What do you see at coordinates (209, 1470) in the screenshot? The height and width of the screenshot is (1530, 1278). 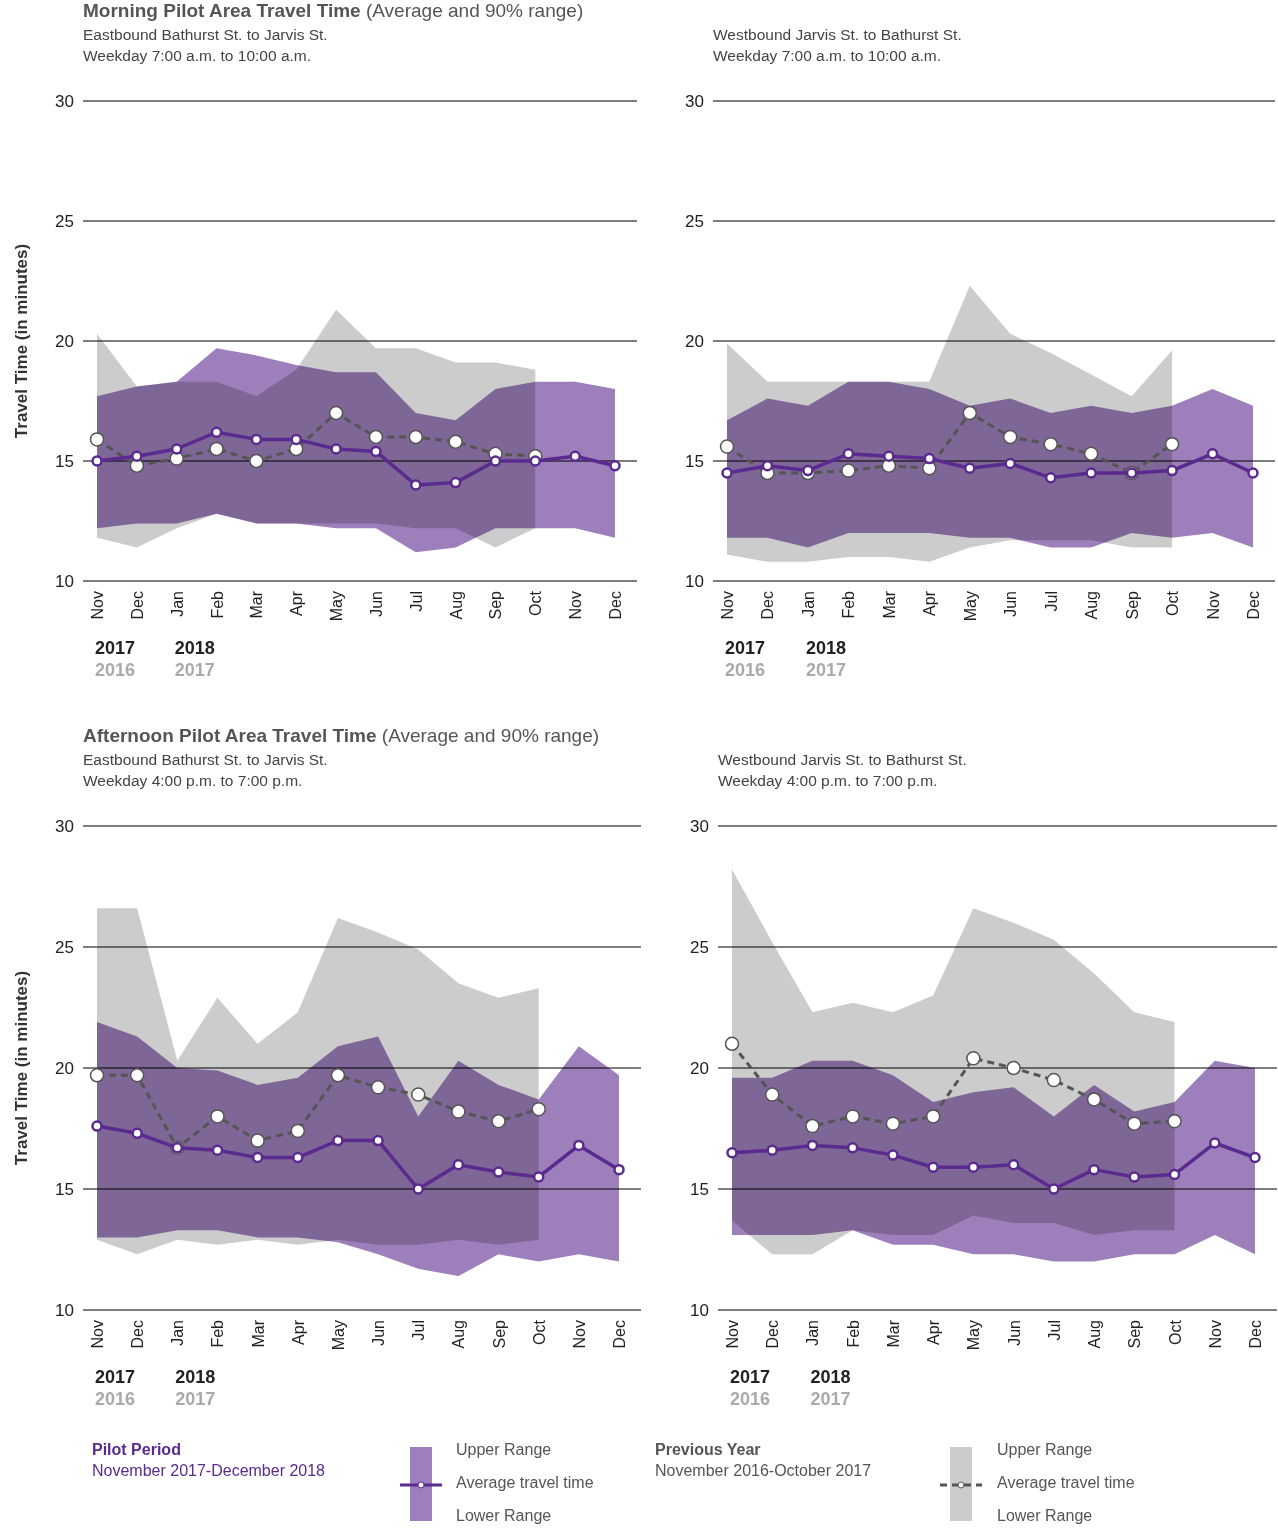 I see `text: November 2017-December 2018` at bounding box center [209, 1470].